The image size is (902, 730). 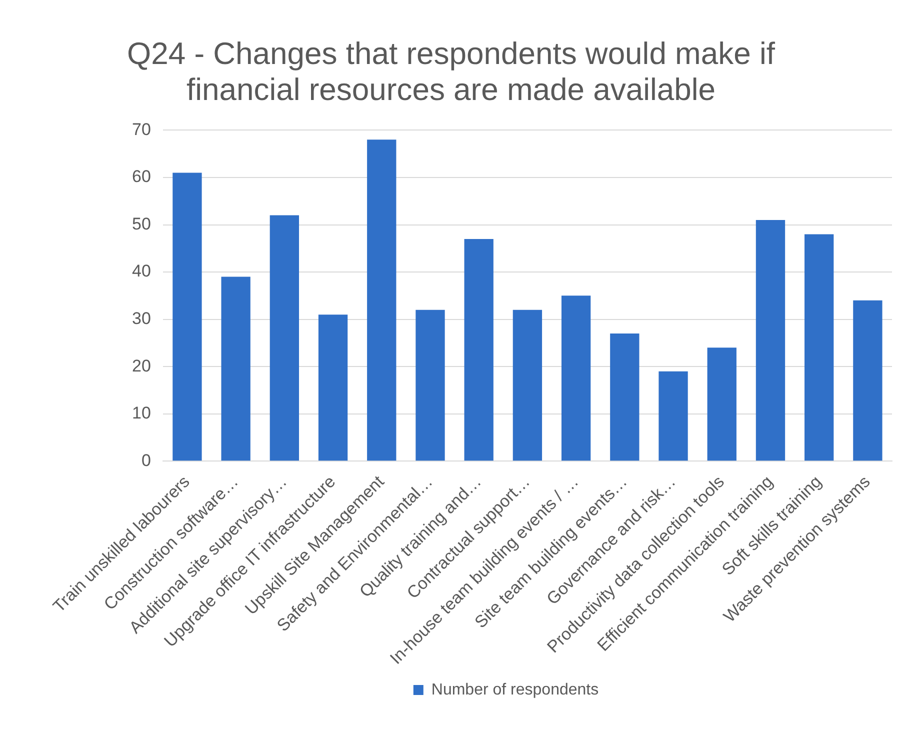 I want to click on y-tick-label: 40, so click(x=141, y=271).